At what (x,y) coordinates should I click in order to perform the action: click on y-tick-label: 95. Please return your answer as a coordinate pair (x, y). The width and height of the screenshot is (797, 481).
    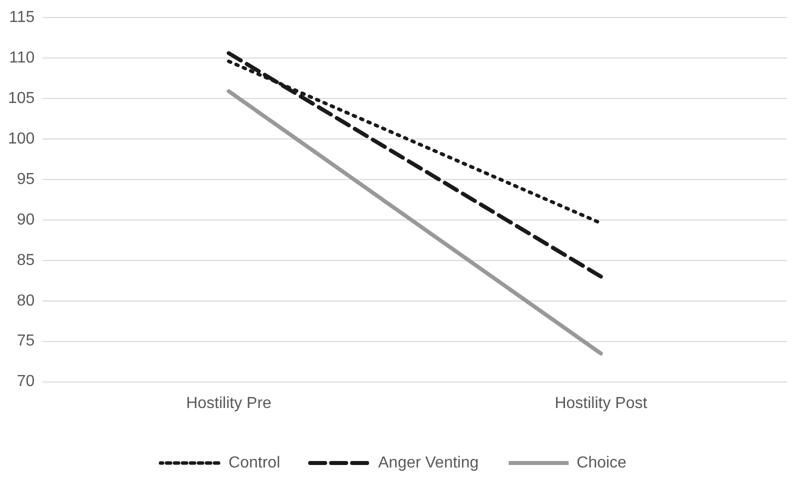
    Looking at the image, I should click on (25, 179).